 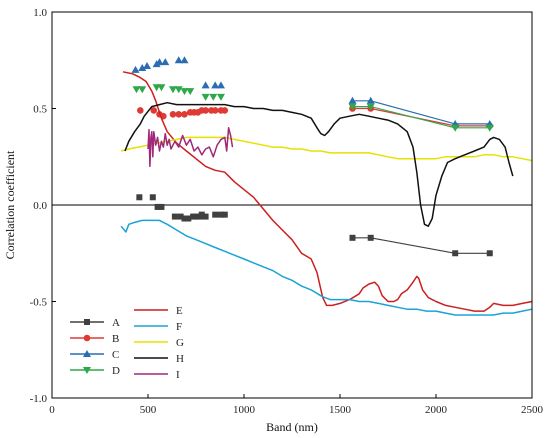 I want to click on x-tick-label: 2000, so click(x=436, y=410).